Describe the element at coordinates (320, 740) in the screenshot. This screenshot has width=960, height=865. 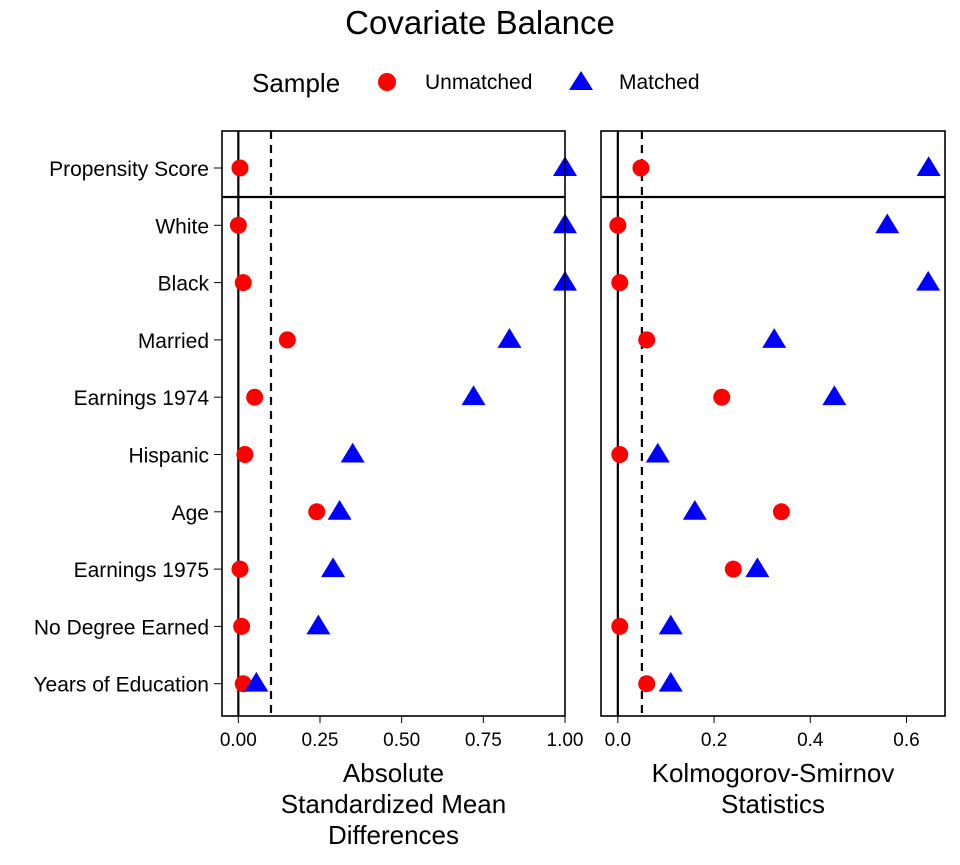
I see `x-tick-label: 0.25` at that location.